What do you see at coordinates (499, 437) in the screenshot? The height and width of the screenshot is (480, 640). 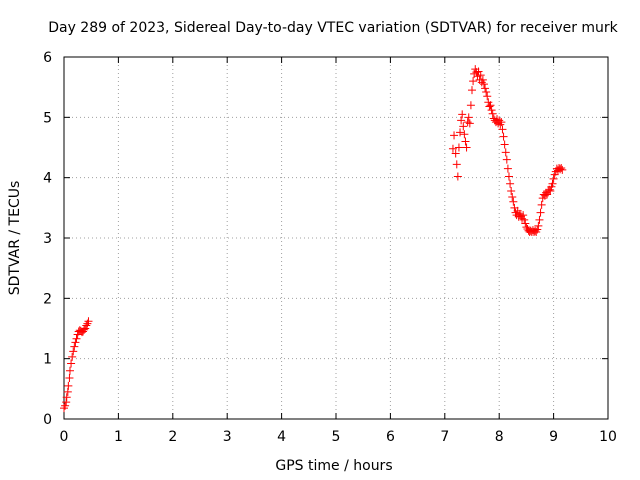 I see `x-tick-label: 8` at bounding box center [499, 437].